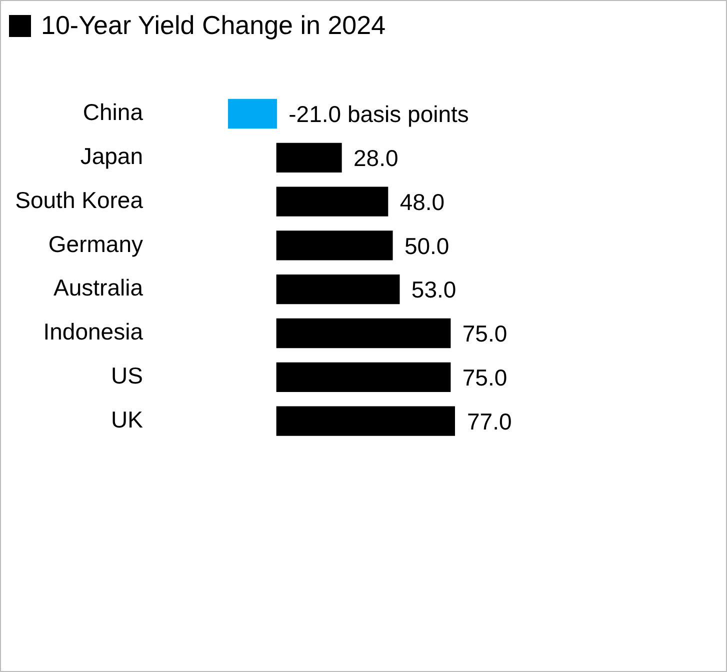 Image resolution: width=727 pixels, height=672 pixels. What do you see at coordinates (79, 199) in the screenshot?
I see `y-tick-label: South Korea` at bounding box center [79, 199].